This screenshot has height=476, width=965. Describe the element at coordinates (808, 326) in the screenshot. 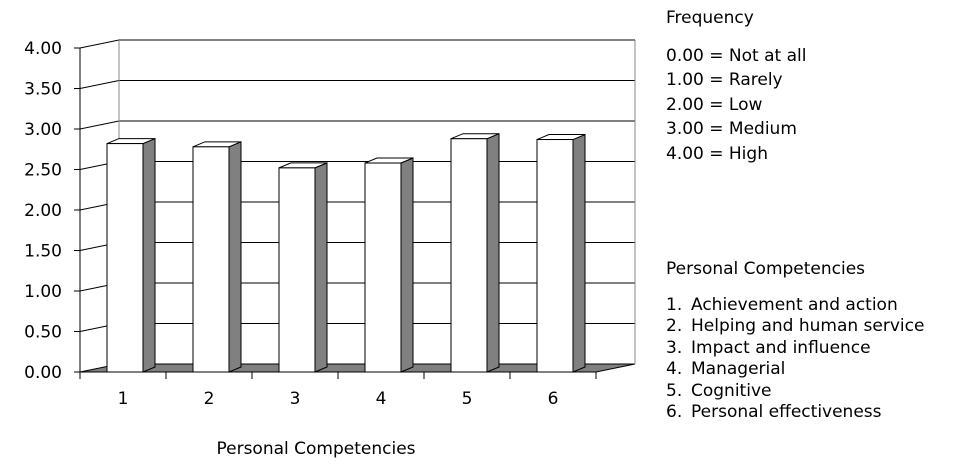

I see `competency-label: Helping and human service` at that location.